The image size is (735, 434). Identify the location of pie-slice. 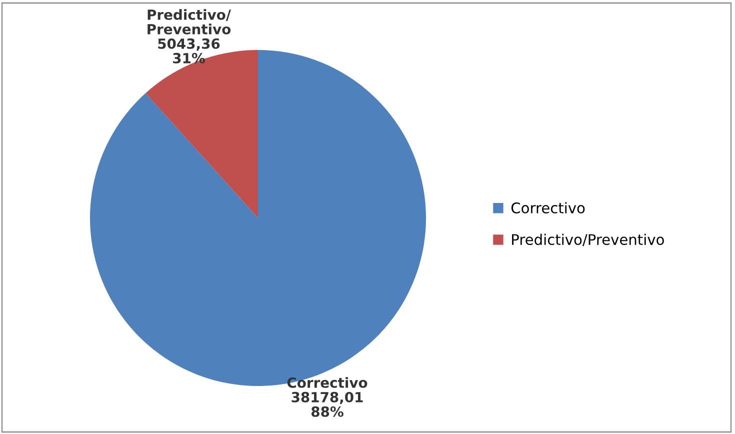
(202, 134).